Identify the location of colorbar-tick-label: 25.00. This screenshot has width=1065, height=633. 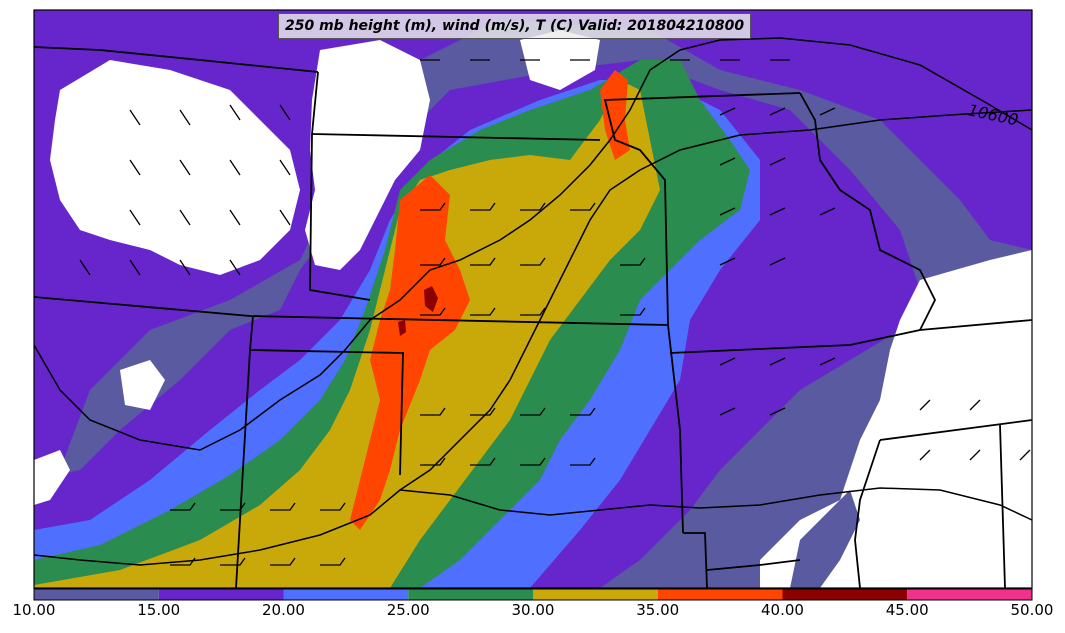
(408, 610).